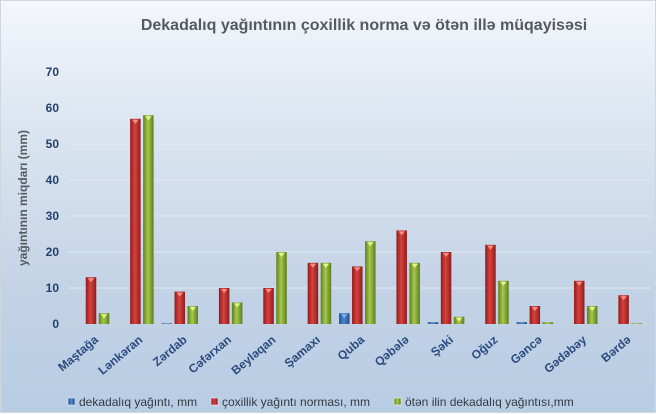  Describe the element at coordinates (442, 346) in the screenshot. I see `x-tick-label: Şəki` at that location.